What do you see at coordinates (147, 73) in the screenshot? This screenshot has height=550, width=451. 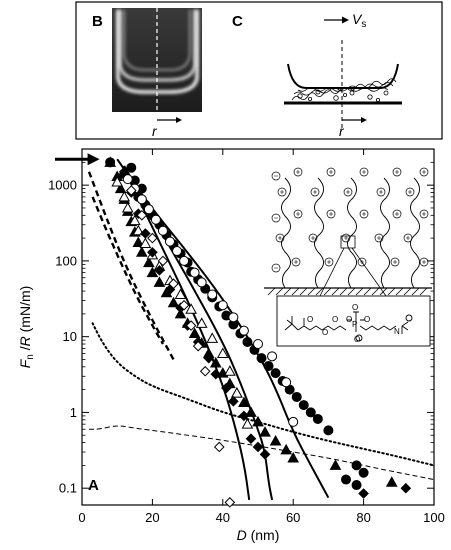 I see `panel-b: B r` at bounding box center [147, 73].